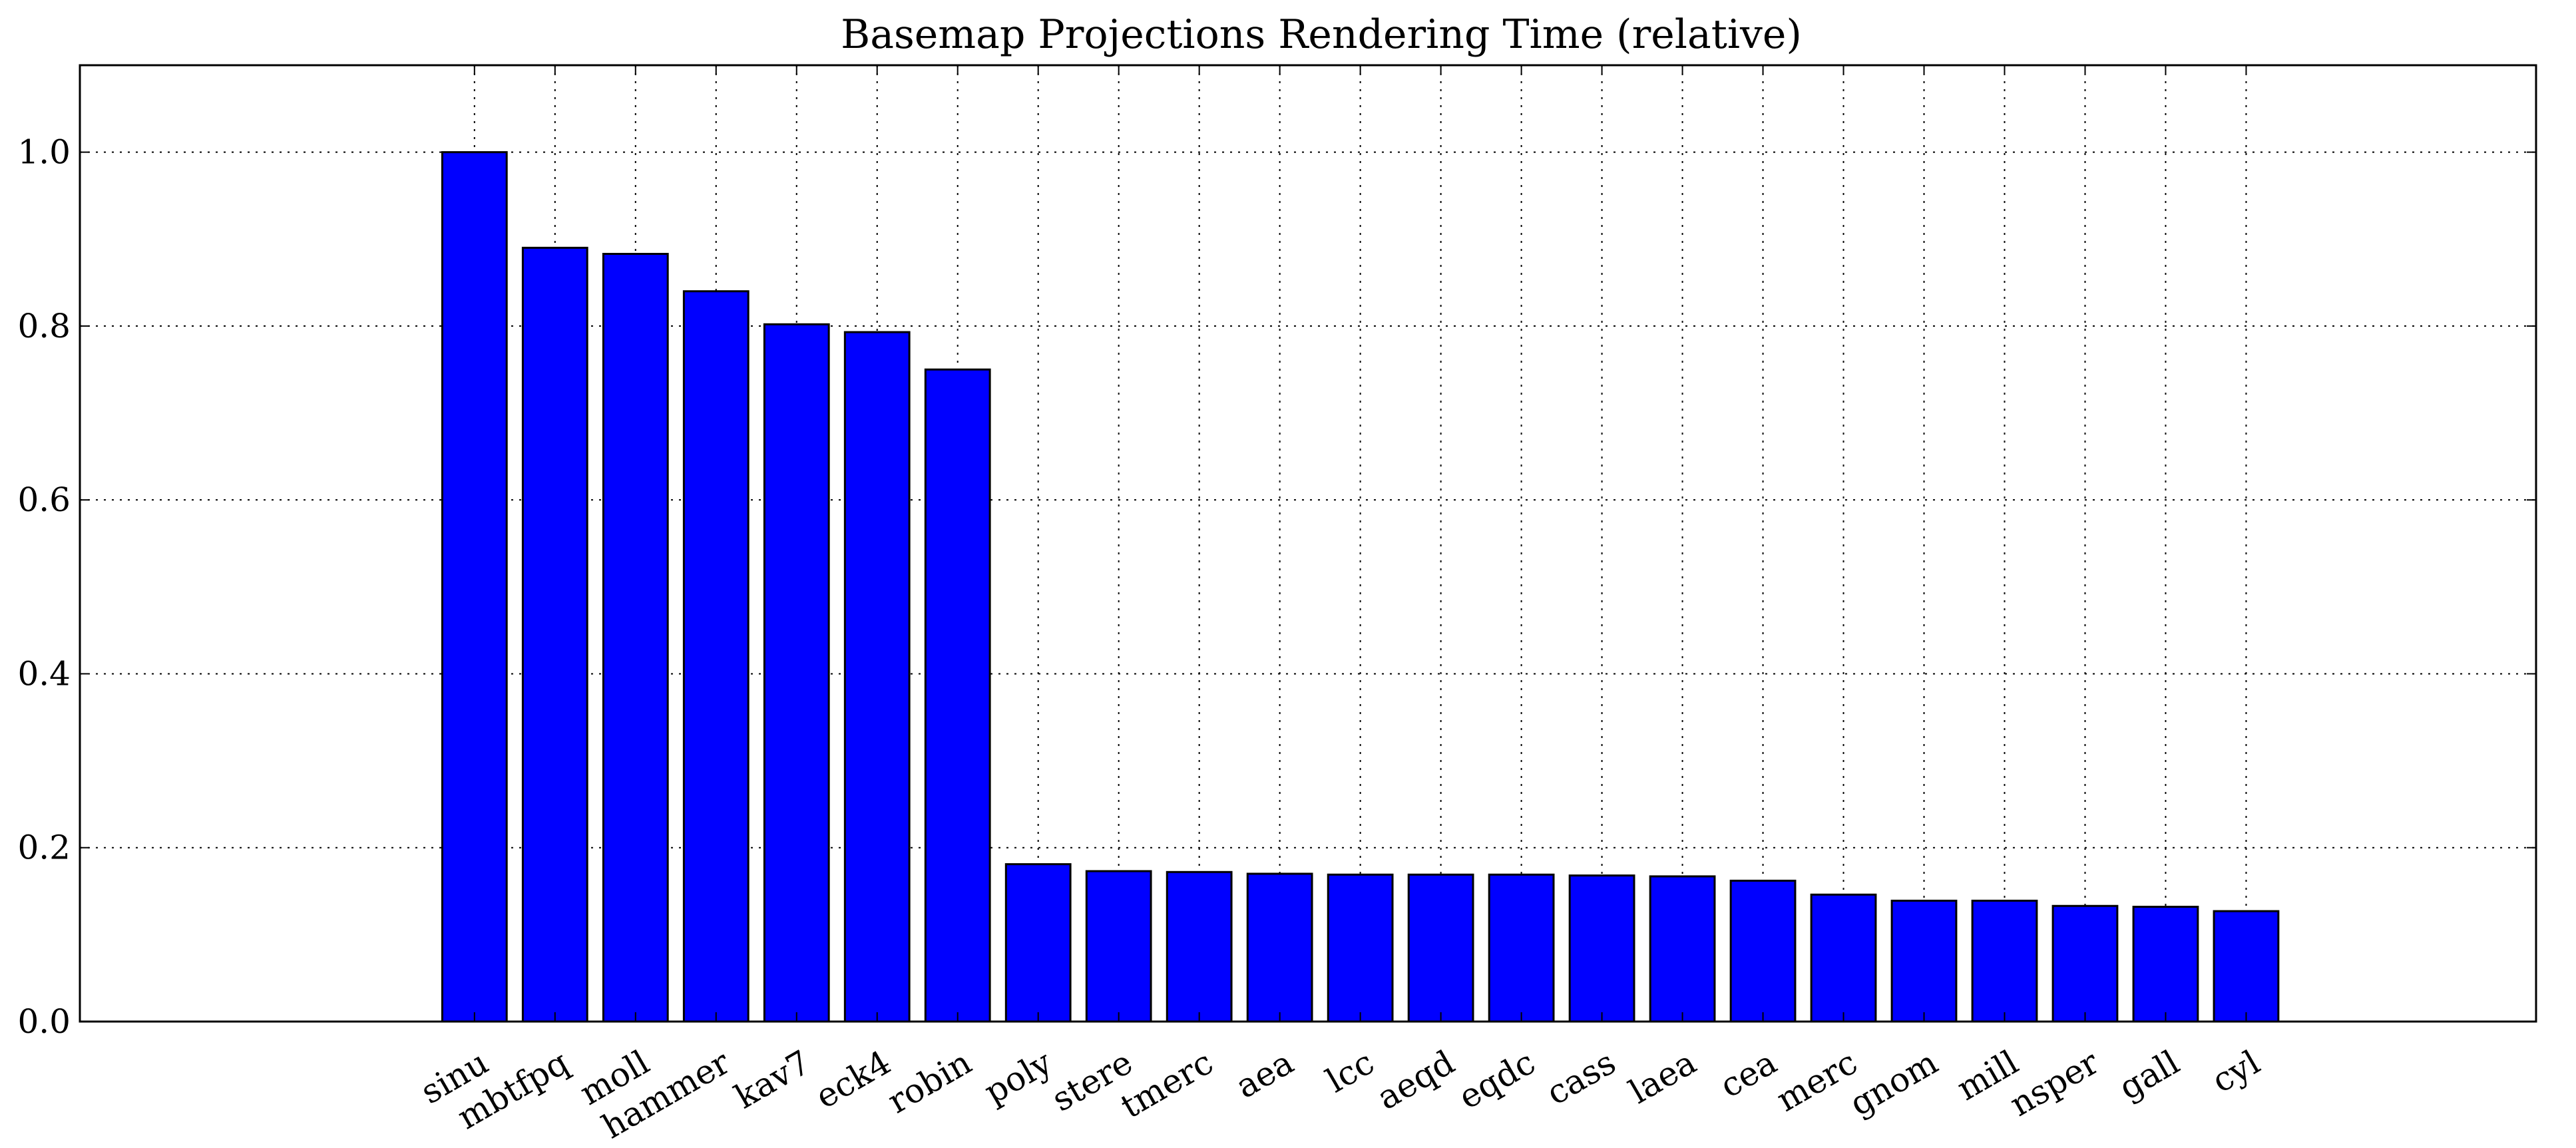 The height and width of the screenshot is (1148, 2576). I want to click on bar-mbtfpq, so click(554, 634).